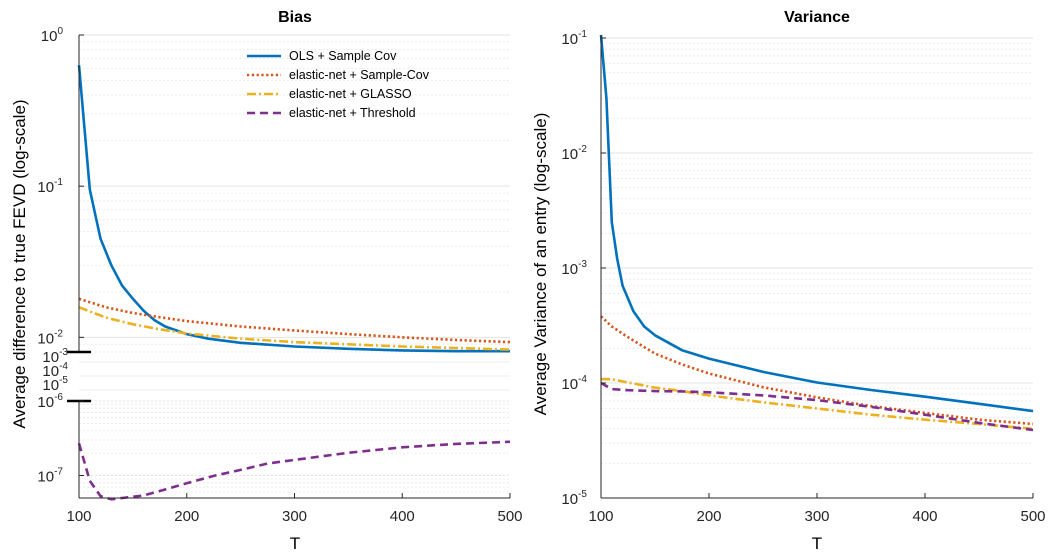 This screenshot has width=1051, height=553. Describe the element at coordinates (708, 516) in the screenshot. I see `variance-x-tick-label: 200` at that location.